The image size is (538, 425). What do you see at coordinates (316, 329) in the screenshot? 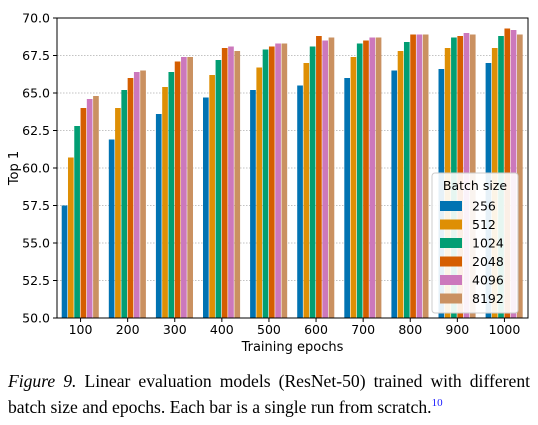
I see `x-tick-label: 600` at bounding box center [316, 329].